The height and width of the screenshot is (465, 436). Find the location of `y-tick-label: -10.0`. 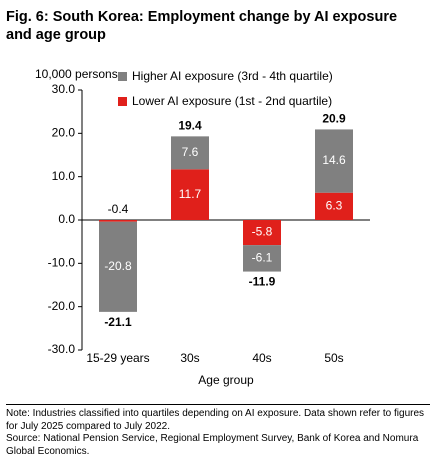

y-tick-label: -10.0 is located at coordinates (62, 263).